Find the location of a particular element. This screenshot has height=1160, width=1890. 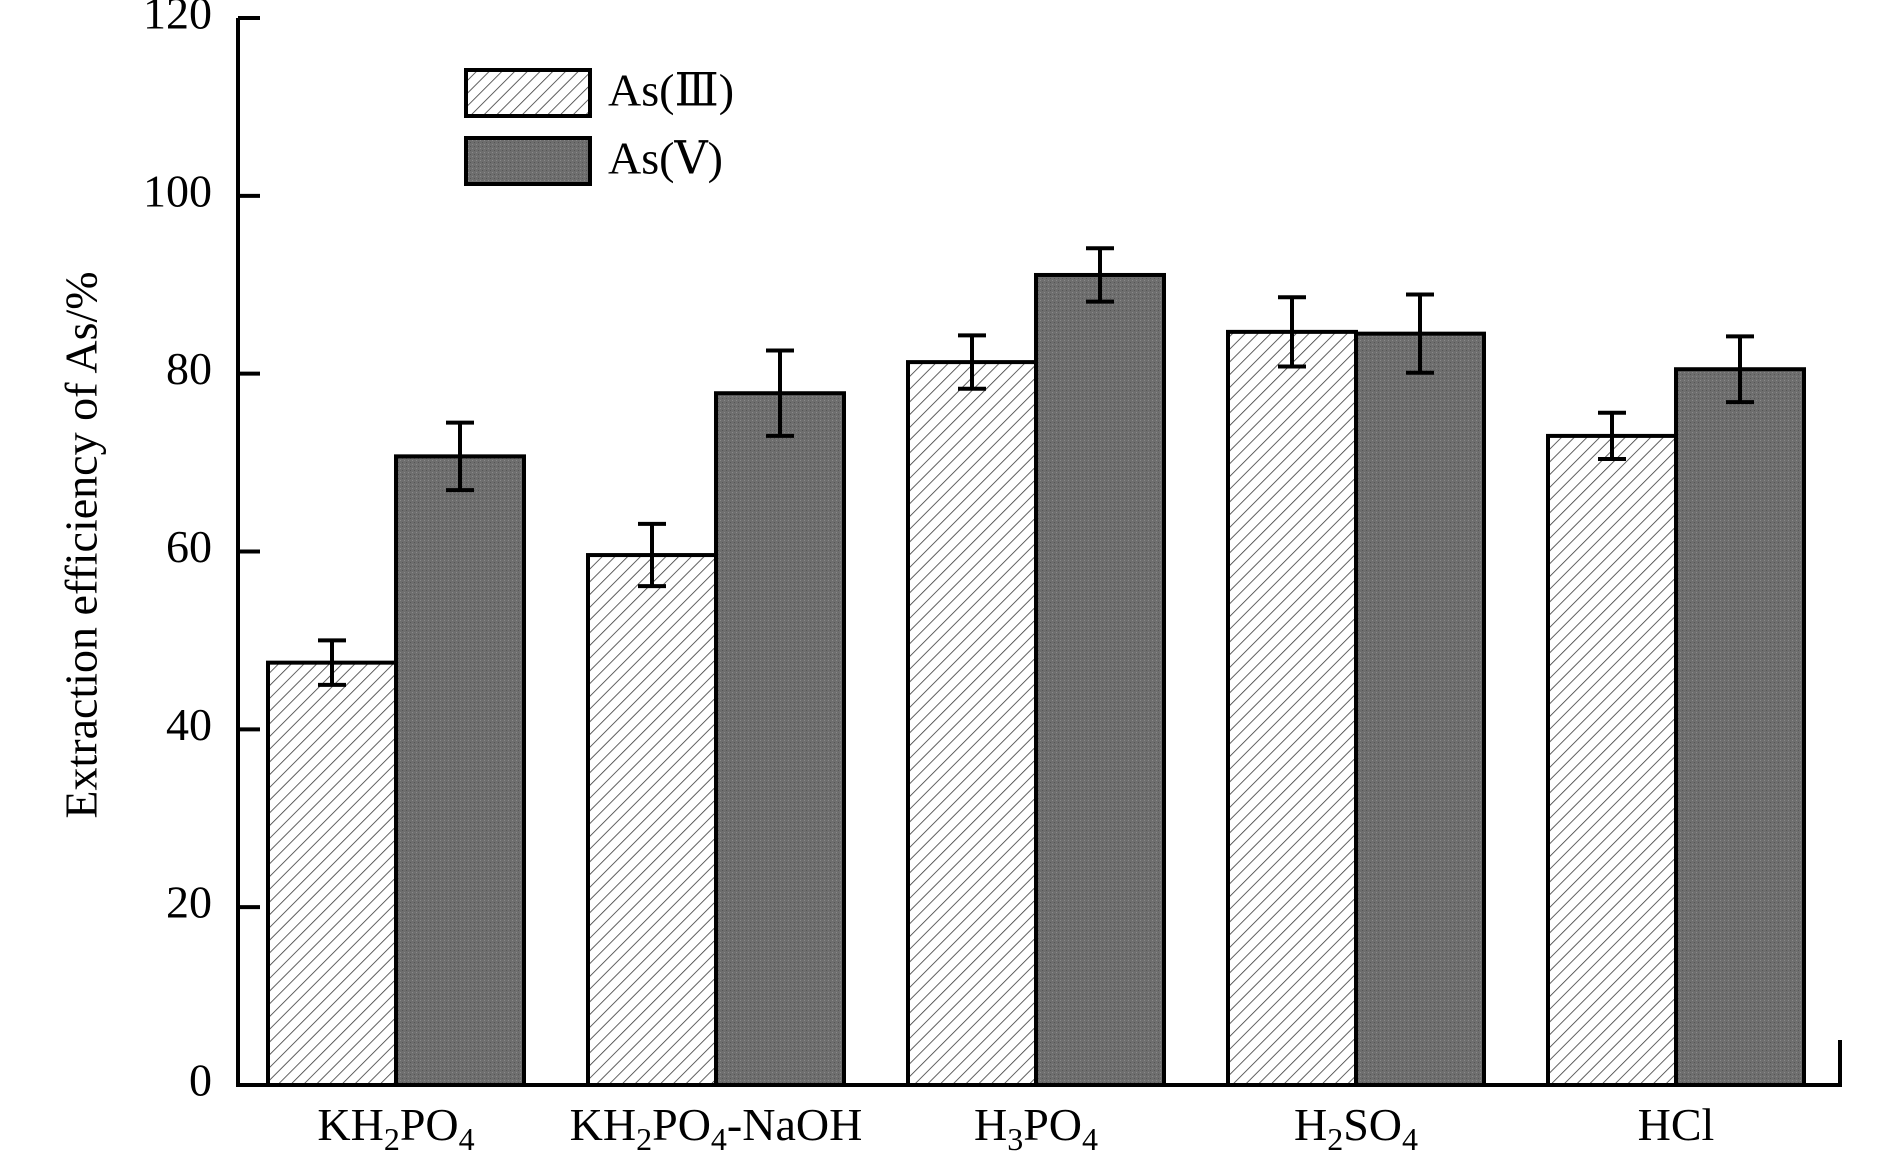

x-label-text: -NaOH is located at coordinates (794, 1124).